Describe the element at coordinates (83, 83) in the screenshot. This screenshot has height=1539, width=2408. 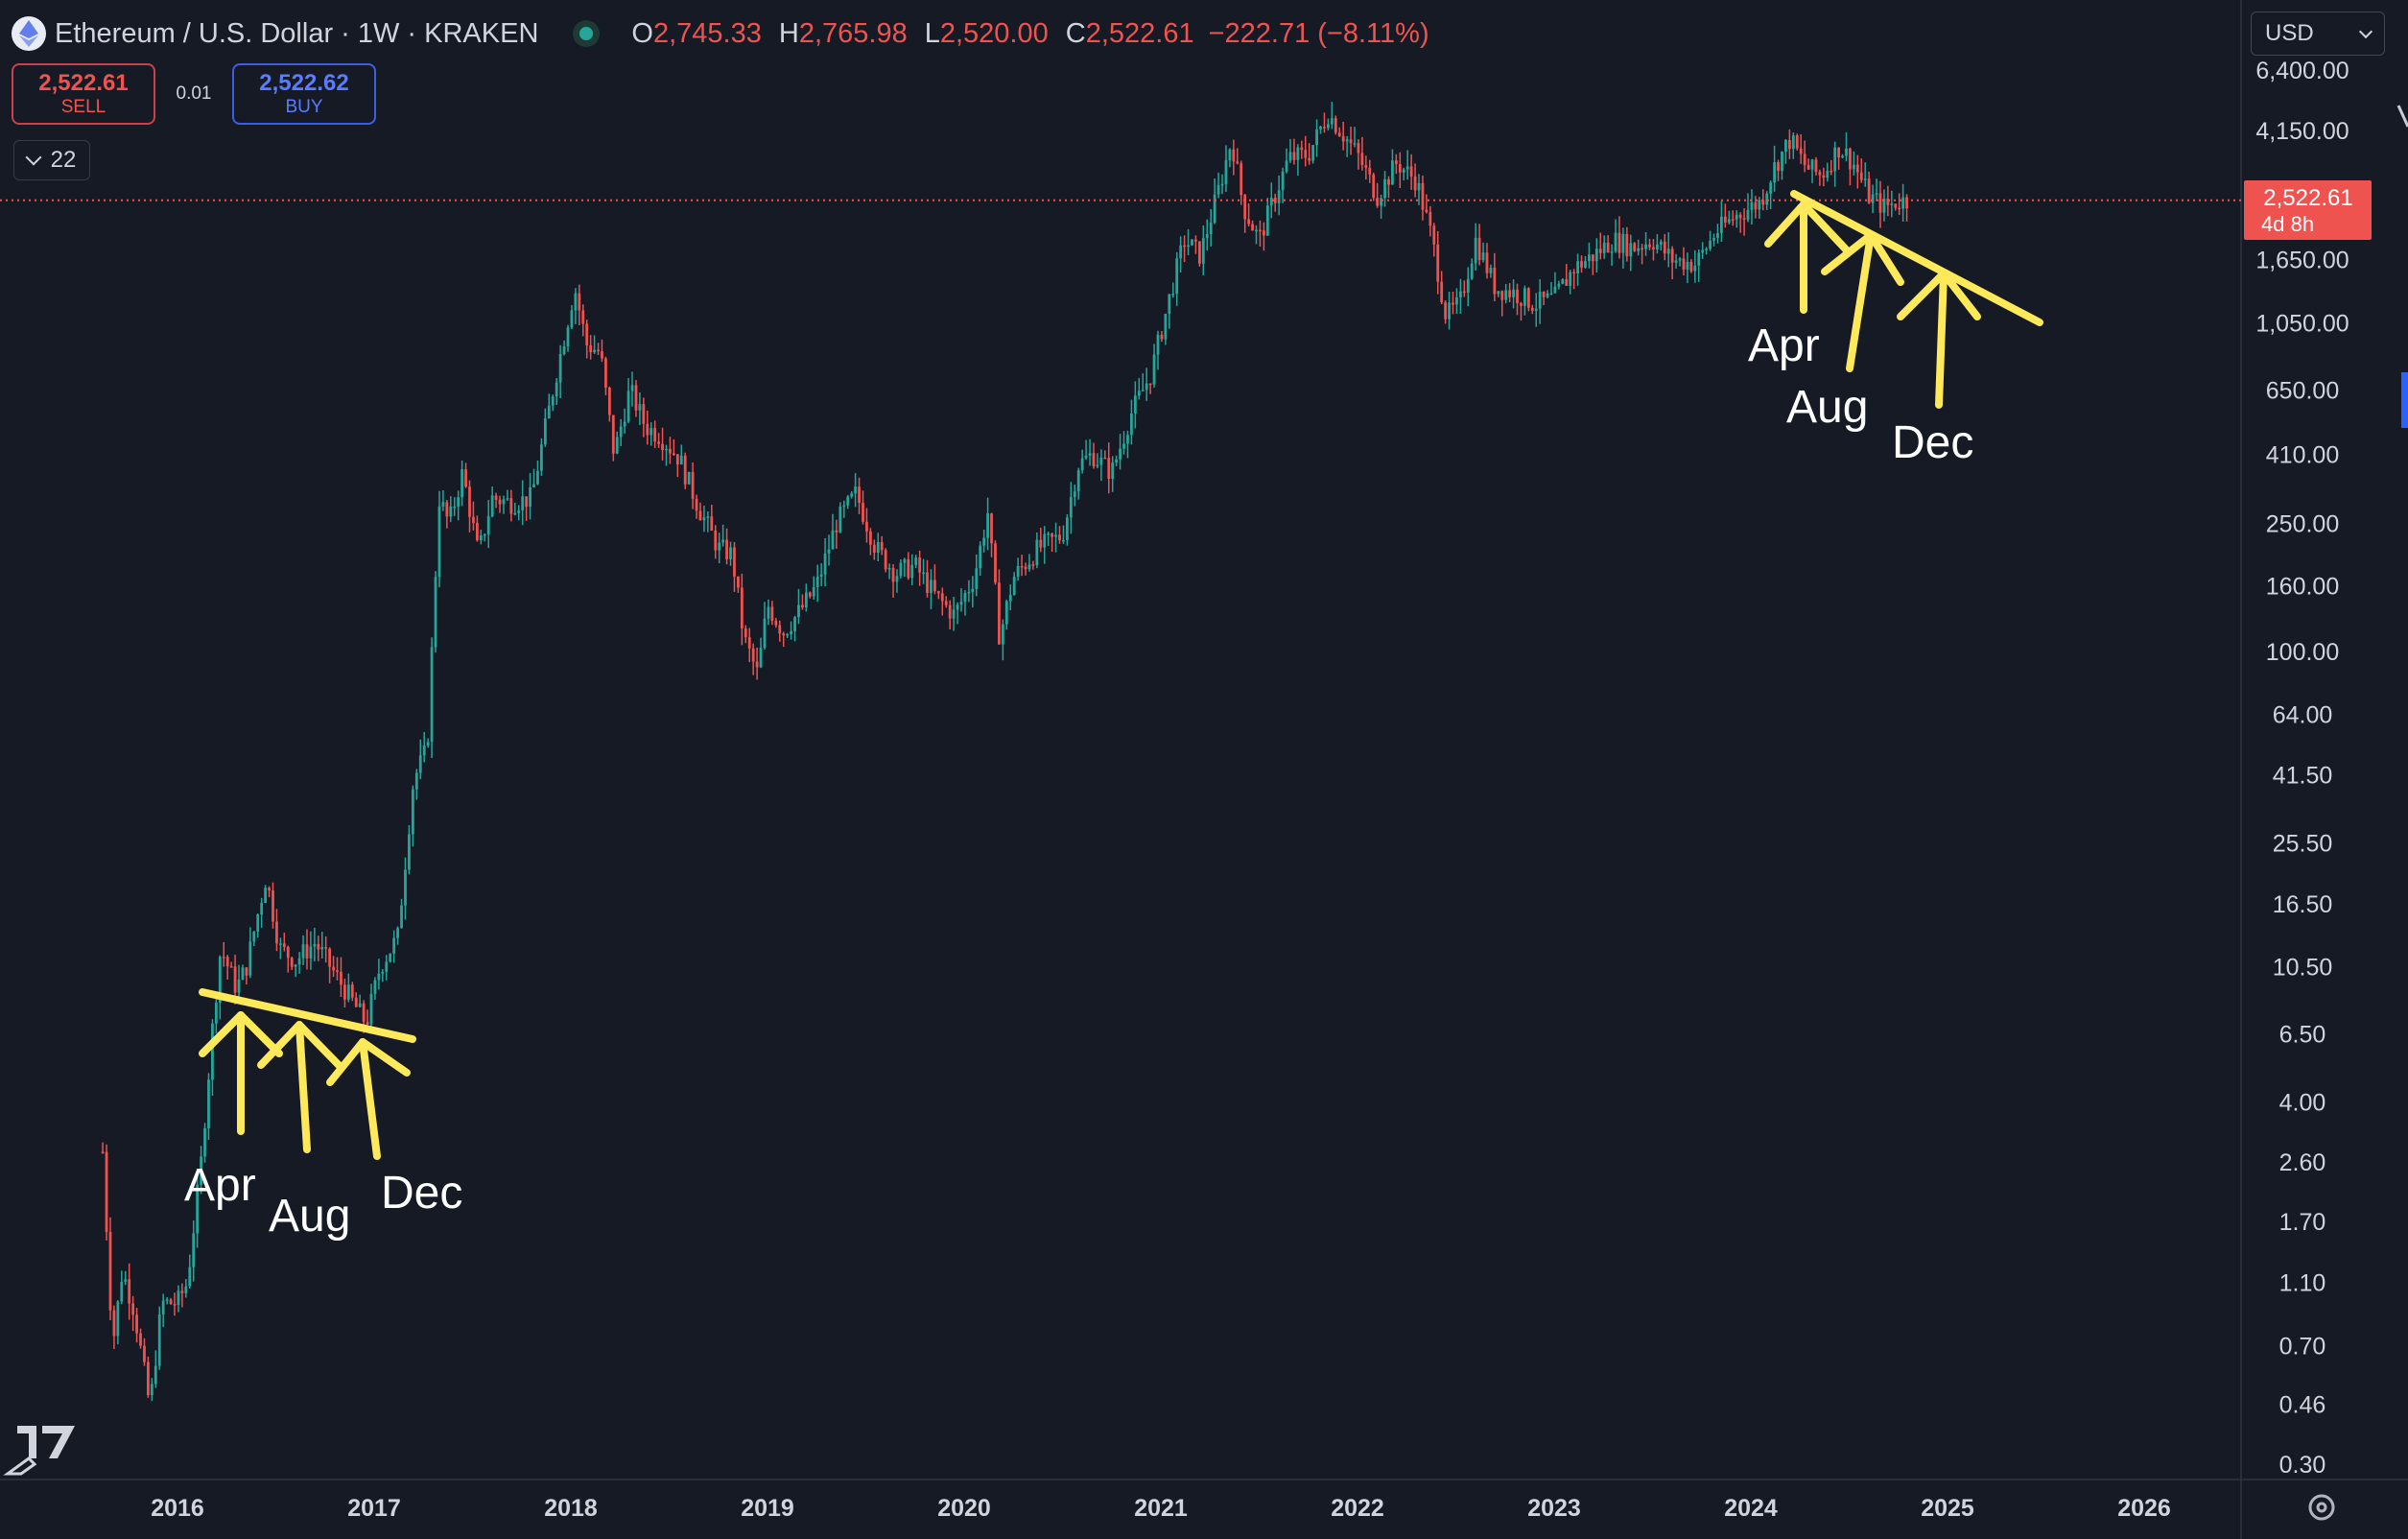
I see `sell-price: 2,522.61` at that location.